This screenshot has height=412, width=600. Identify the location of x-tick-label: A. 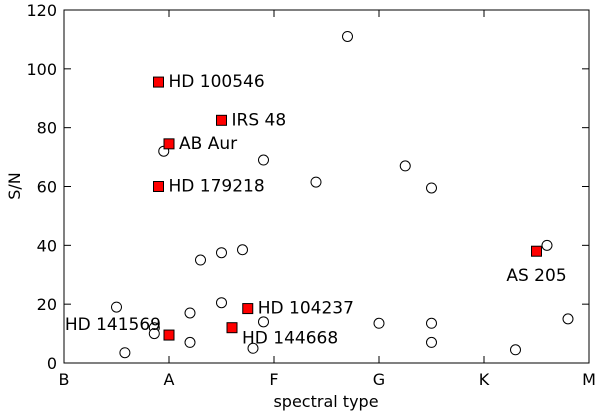
(169, 379).